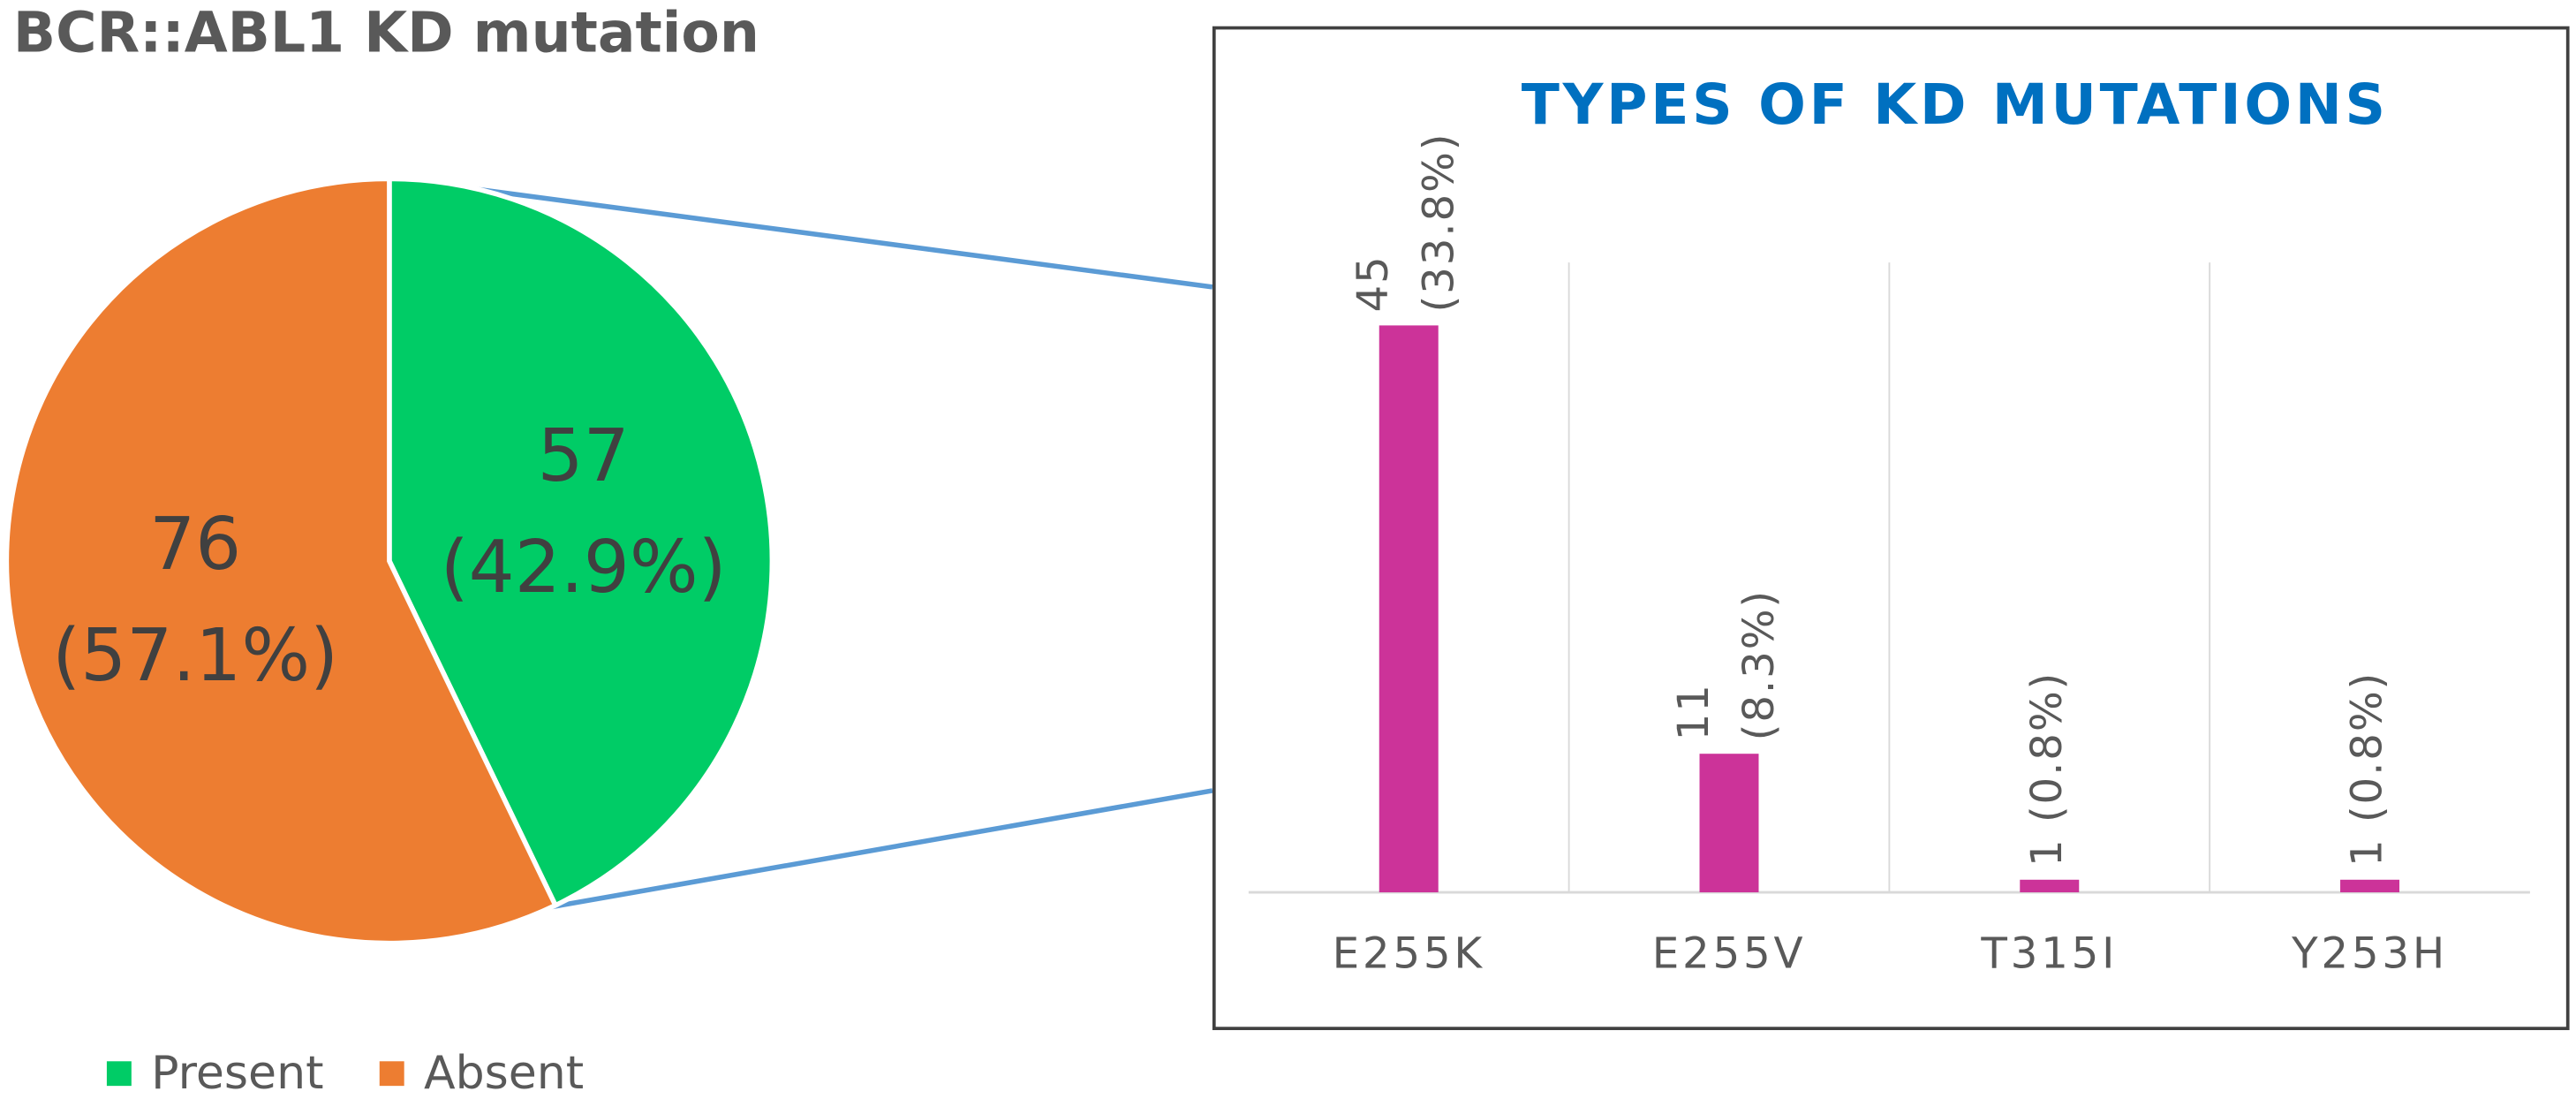 Image resolution: width=2576 pixels, height=1099 pixels. Describe the element at coordinates (1955, 104) in the screenshot. I see `bar-title: TYPES OF KD MUTATIONS` at that location.